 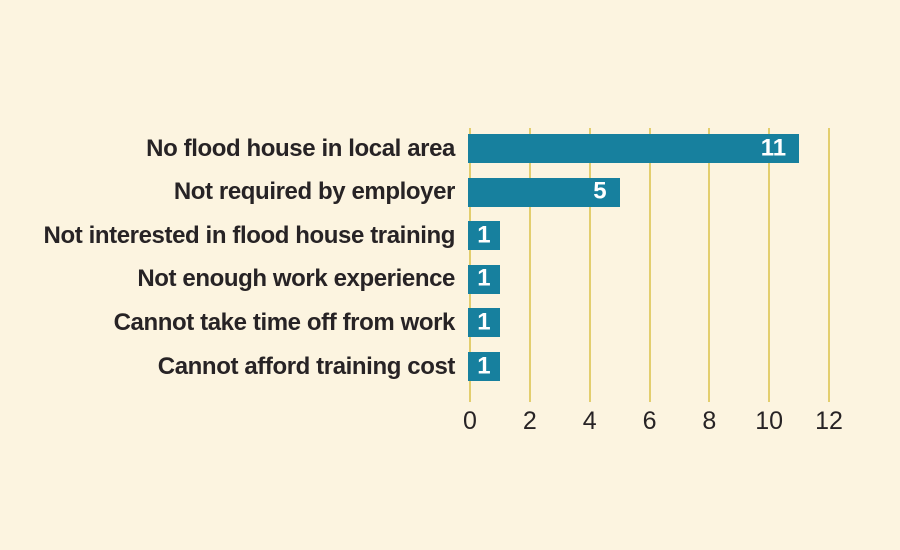 What do you see at coordinates (300, 148) in the screenshot?
I see `category-label: No flood house in local area` at bounding box center [300, 148].